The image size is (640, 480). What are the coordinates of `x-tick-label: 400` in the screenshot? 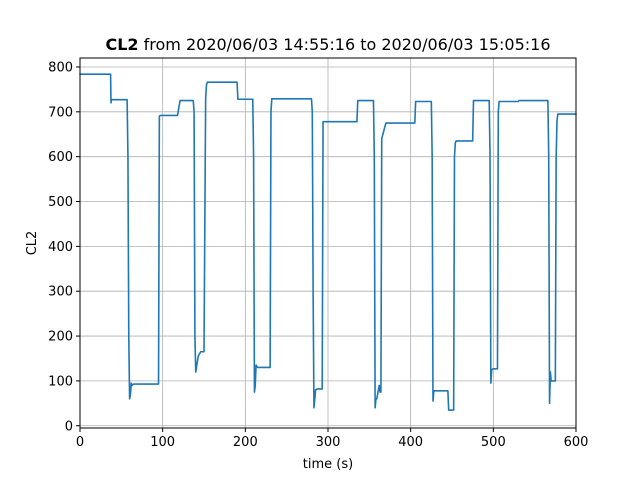 It's located at (410, 442).